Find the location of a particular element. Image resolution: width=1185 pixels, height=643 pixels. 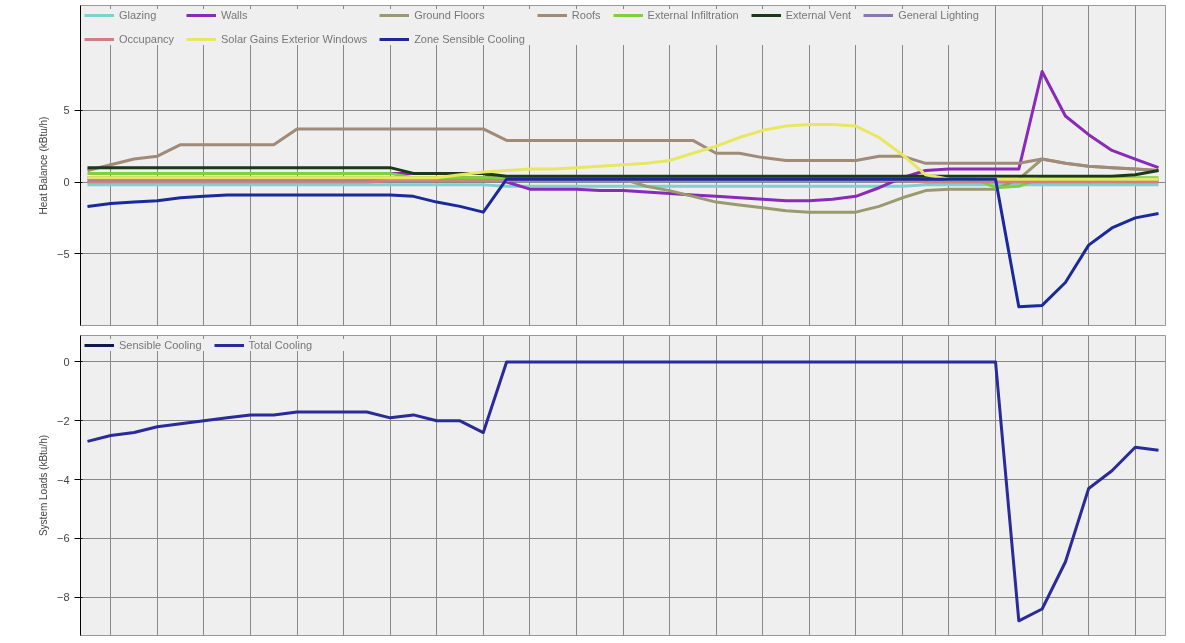

legend-label: Walls is located at coordinates (234, 15).